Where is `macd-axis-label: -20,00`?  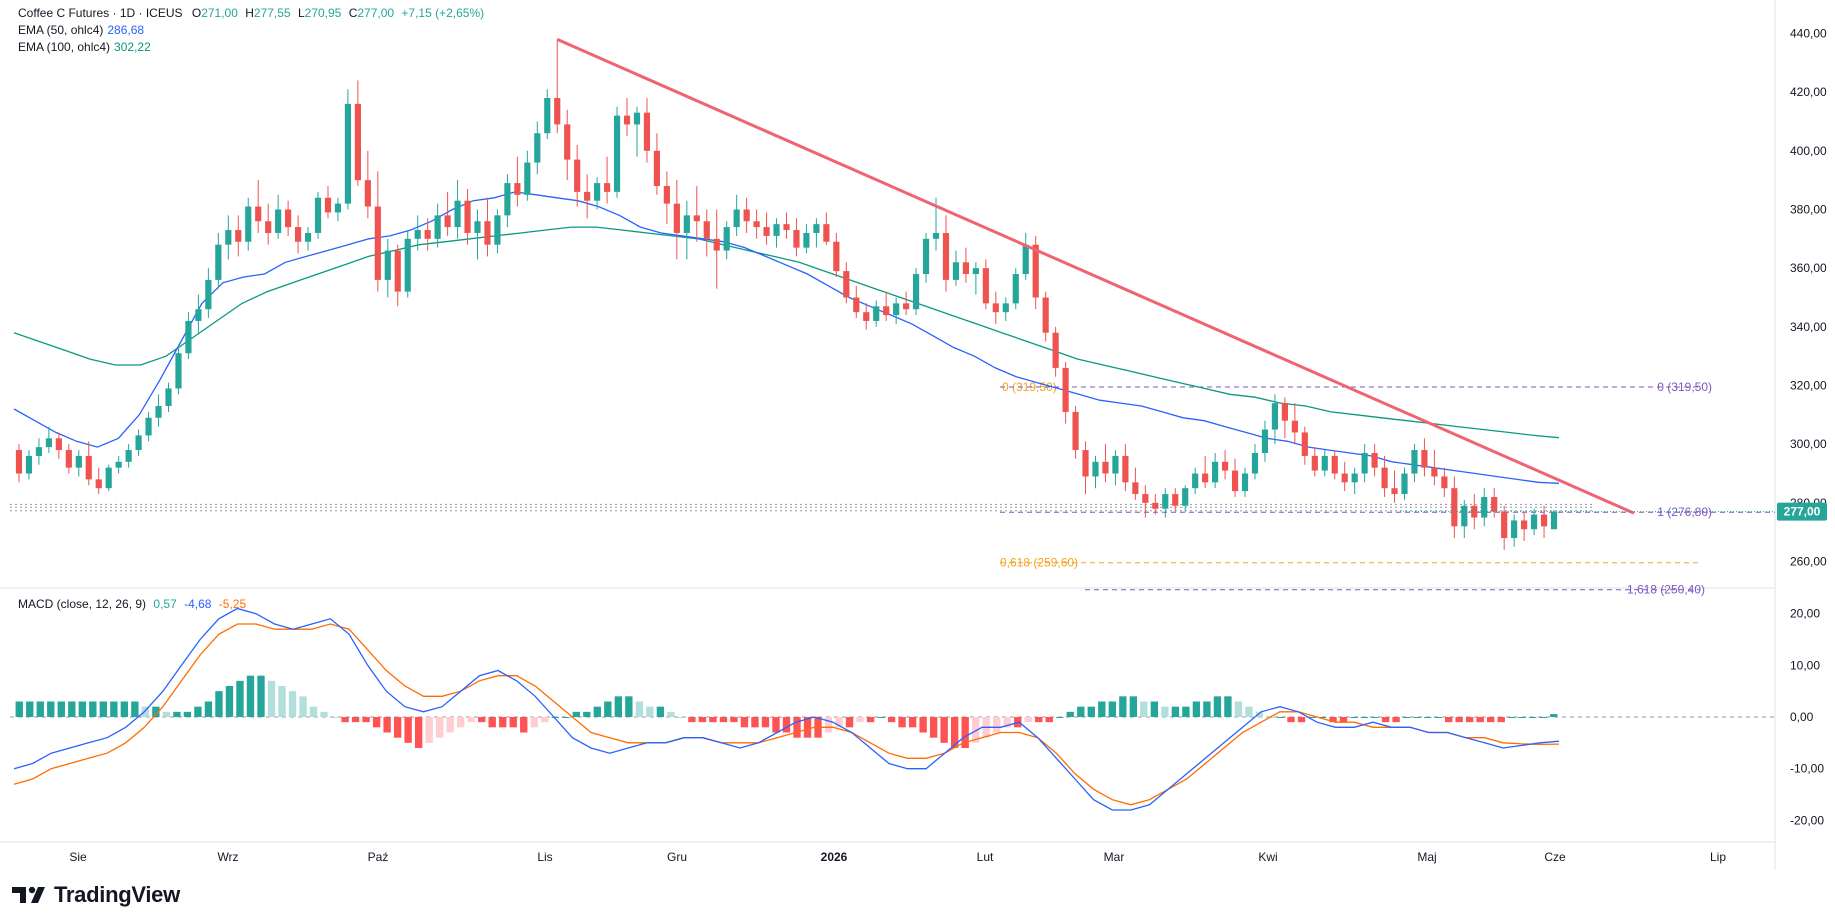 macd-axis-label: -20,00 is located at coordinates (1807, 820).